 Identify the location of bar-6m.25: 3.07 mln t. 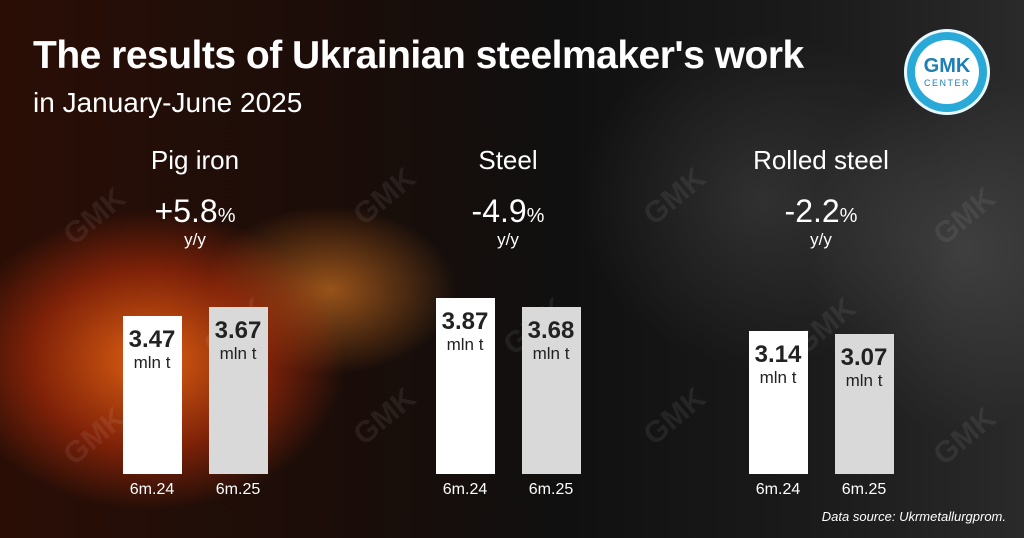
(864, 404).